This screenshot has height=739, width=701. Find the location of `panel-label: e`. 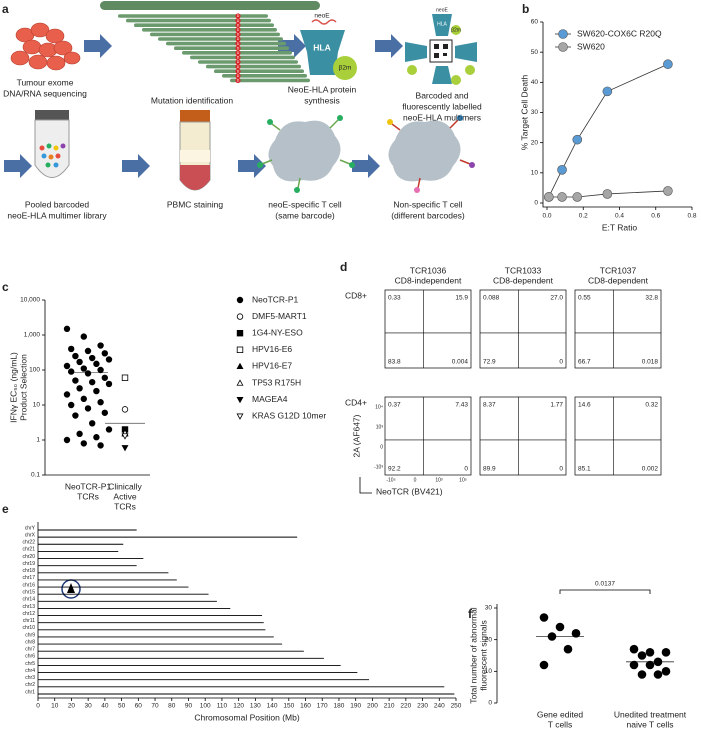

panel-label: e is located at coordinates (5, 509).